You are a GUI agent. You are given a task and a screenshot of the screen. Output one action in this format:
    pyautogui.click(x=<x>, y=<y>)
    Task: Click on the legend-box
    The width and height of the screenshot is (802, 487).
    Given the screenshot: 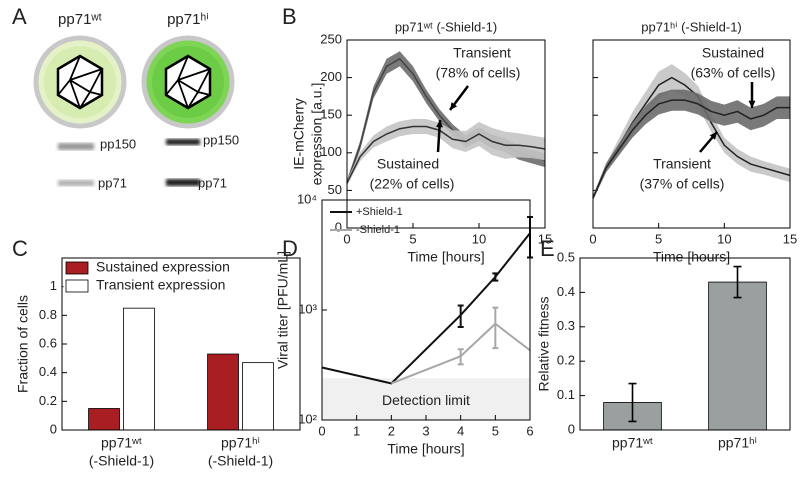 What is the action you would take?
    pyautogui.click(x=161, y=281)
    